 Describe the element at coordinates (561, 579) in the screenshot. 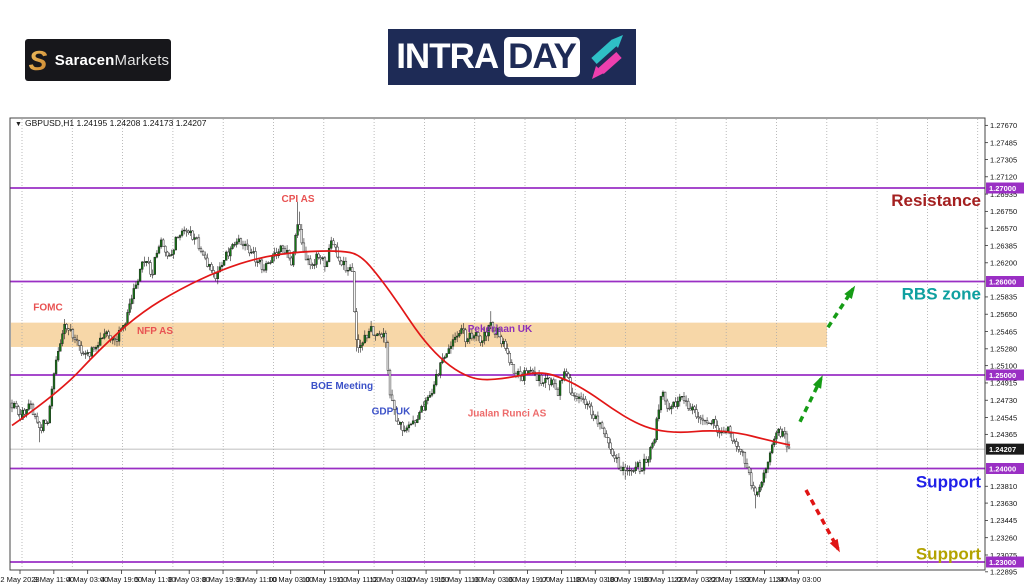

I see `time-tick-label: 17 May 11:00` at that location.